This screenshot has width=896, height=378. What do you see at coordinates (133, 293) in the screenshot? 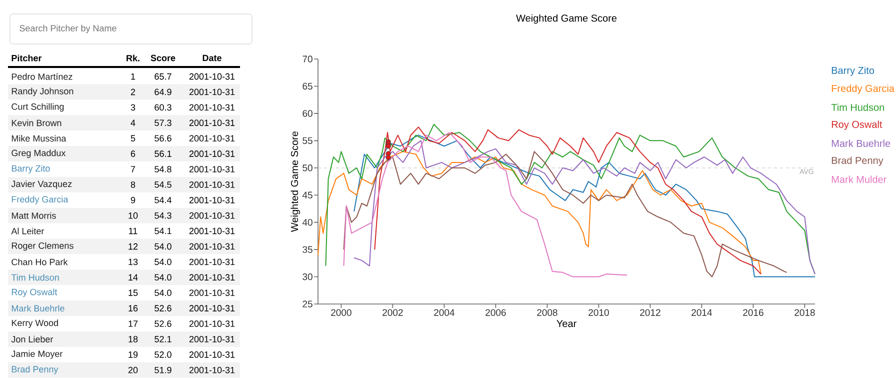
I see `data-label: 15` at bounding box center [133, 293].